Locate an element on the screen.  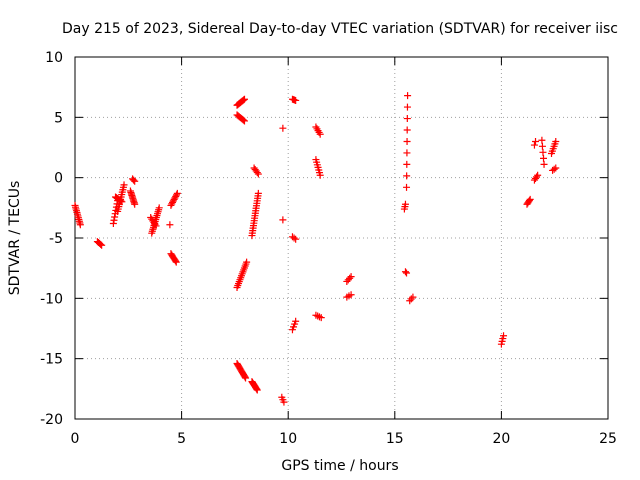
x-tick-label: 20 is located at coordinates (501, 439).